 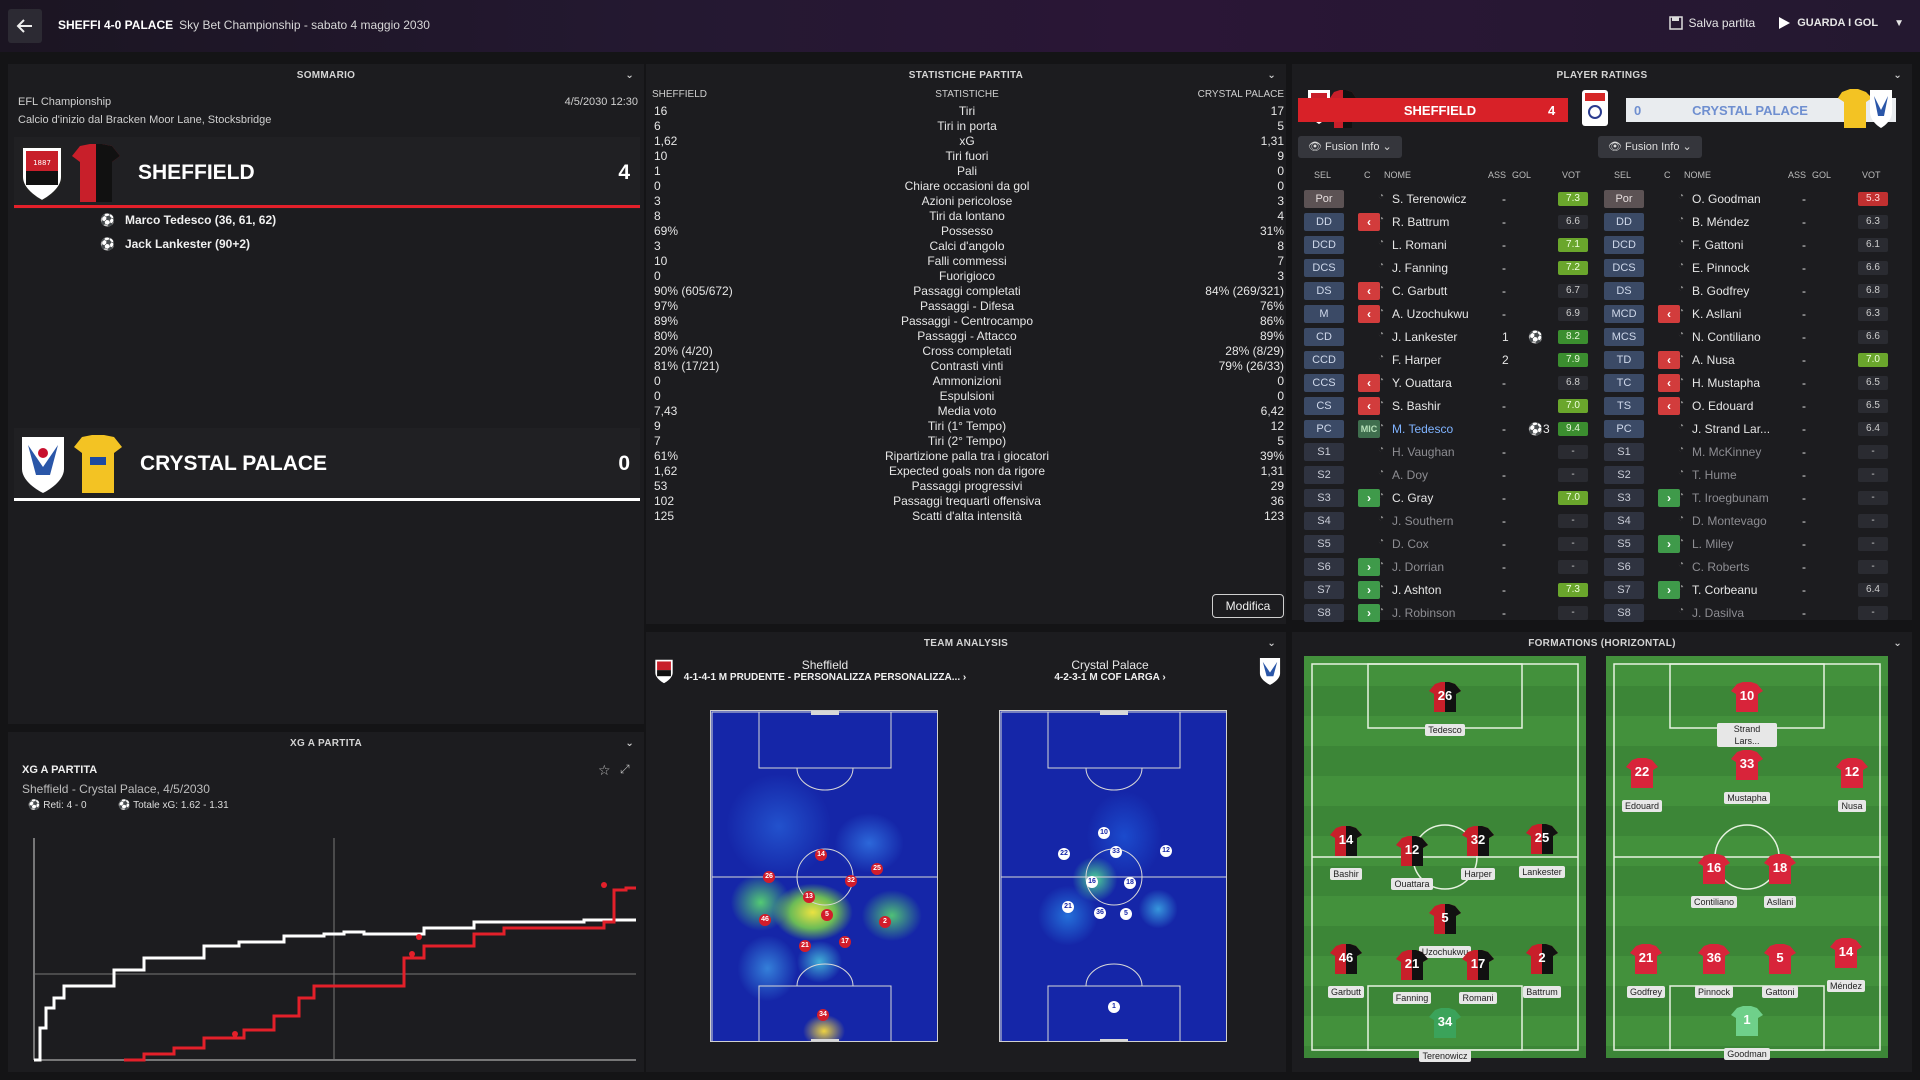 What do you see at coordinates (1840, 23) in the screenshot?
I see `watch-goals-button: GUARDA I GOL ▼` at bounding box center [1840, 23].